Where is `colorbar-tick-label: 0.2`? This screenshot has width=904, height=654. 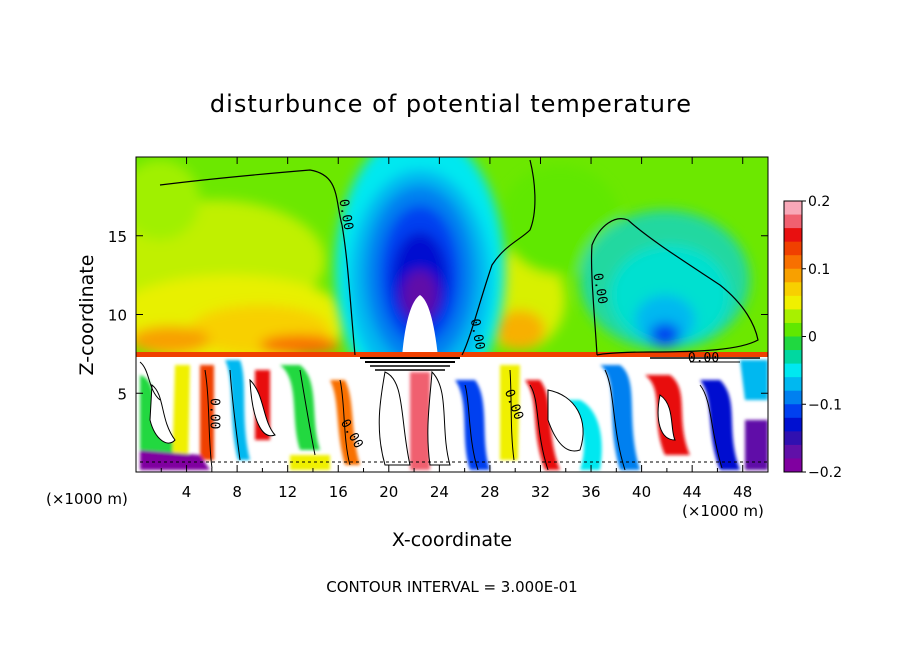 colorbar-tick-label: 0.2 is located at coordinates (819, 202).